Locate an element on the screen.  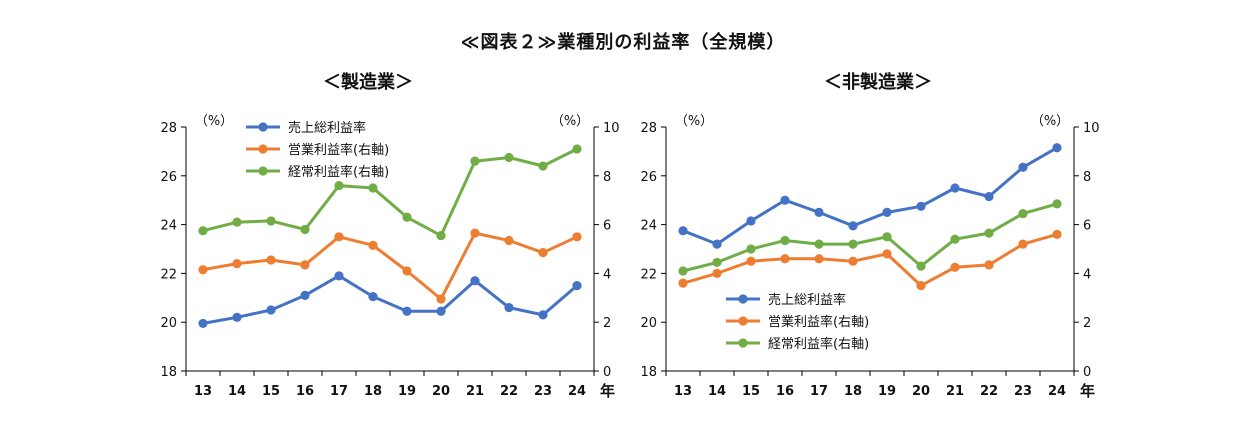
x-tick-label: 14 is located at coordinates (717, 391).